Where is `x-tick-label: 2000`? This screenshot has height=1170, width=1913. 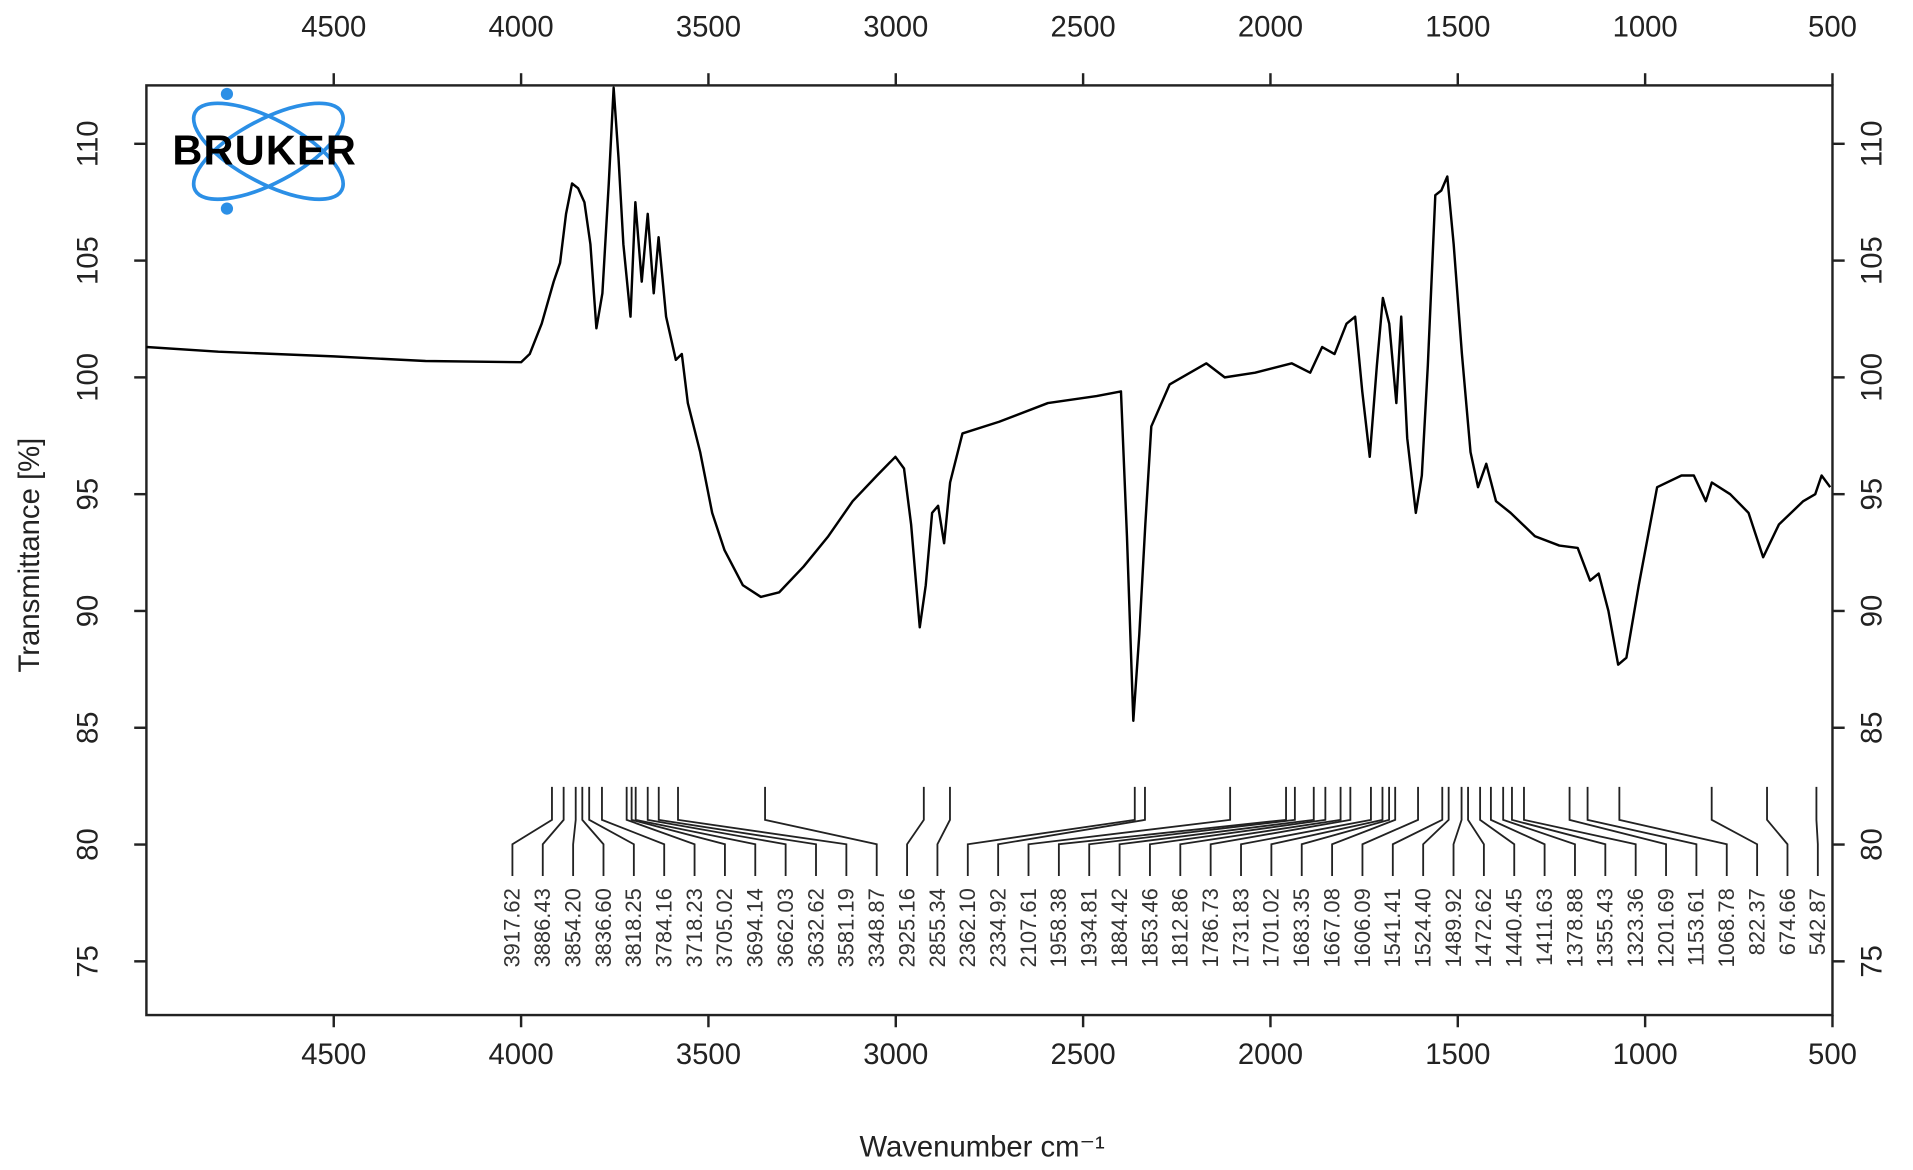
x-tick-label: 2000 is located at coordinates (1270, 1054).